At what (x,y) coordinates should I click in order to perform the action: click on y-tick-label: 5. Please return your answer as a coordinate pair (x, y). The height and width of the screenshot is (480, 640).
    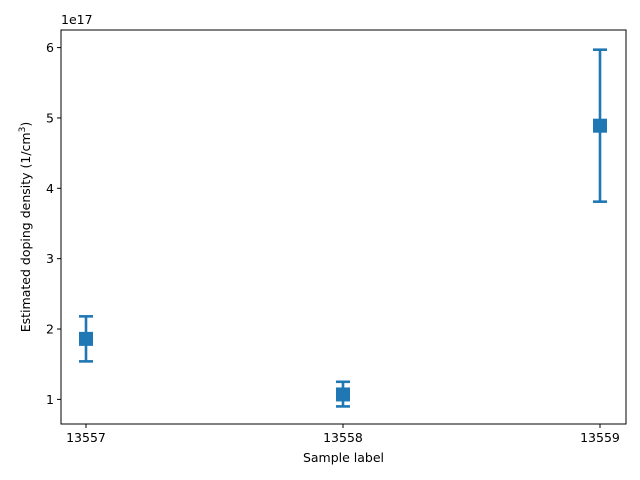
    Looking at the image, I should click on (50, 117).